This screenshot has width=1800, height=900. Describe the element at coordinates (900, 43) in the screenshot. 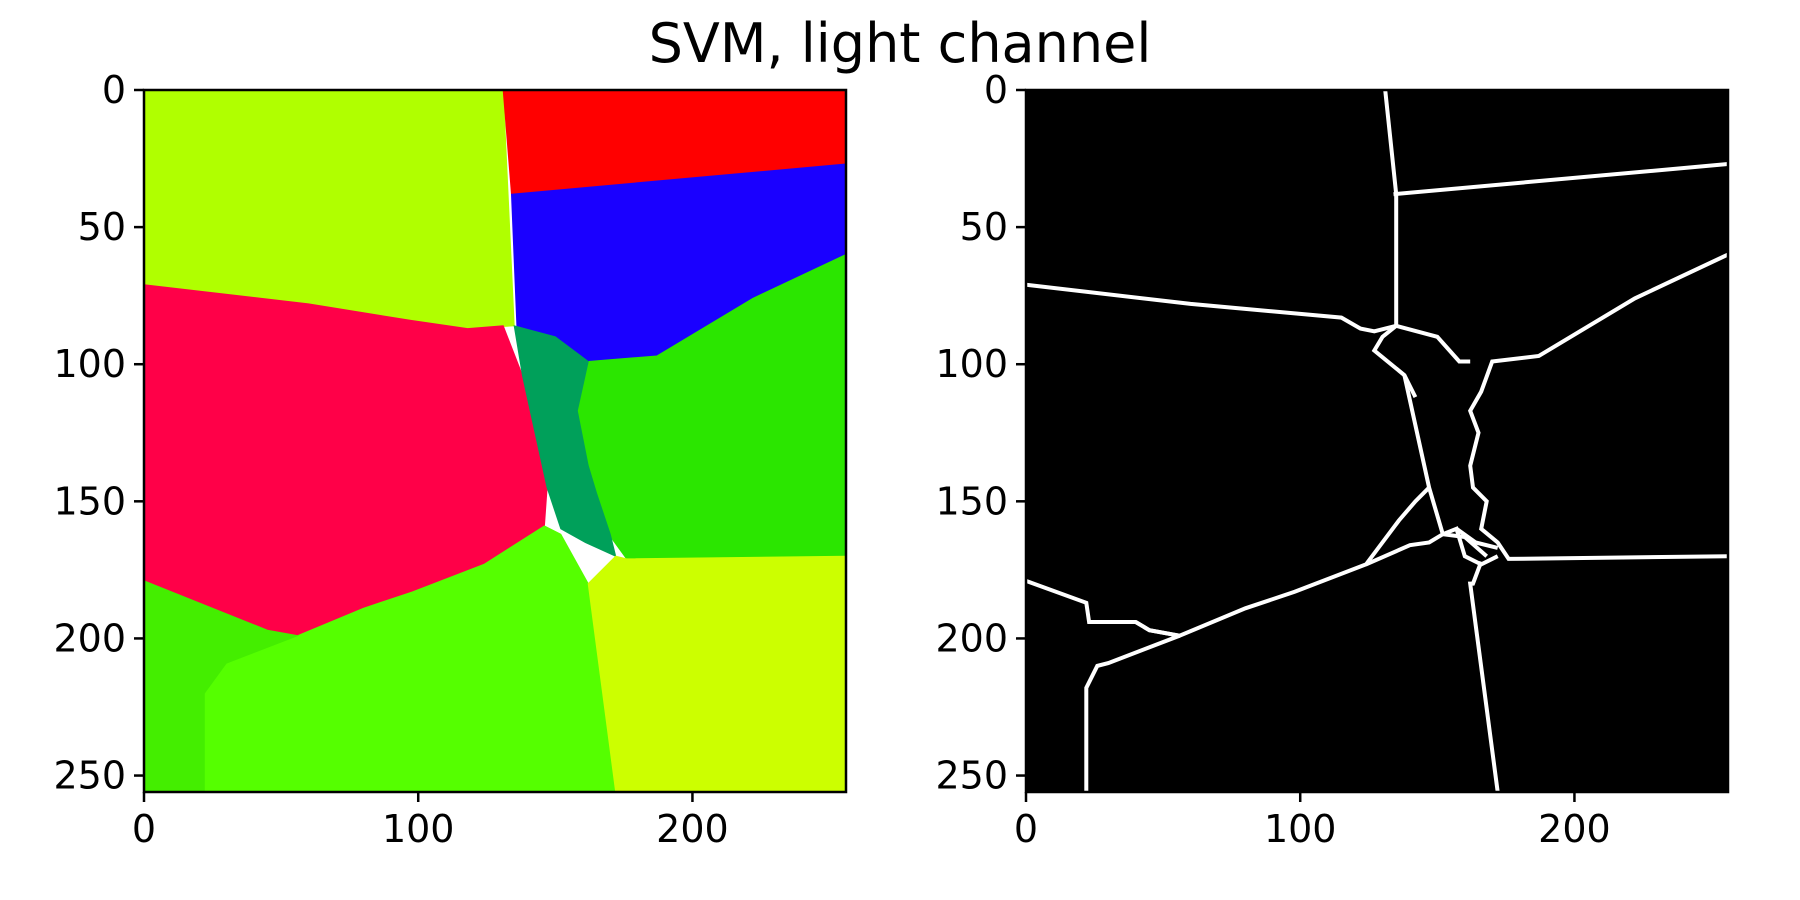

I see `figure-title: SVM, light channel` at that location.